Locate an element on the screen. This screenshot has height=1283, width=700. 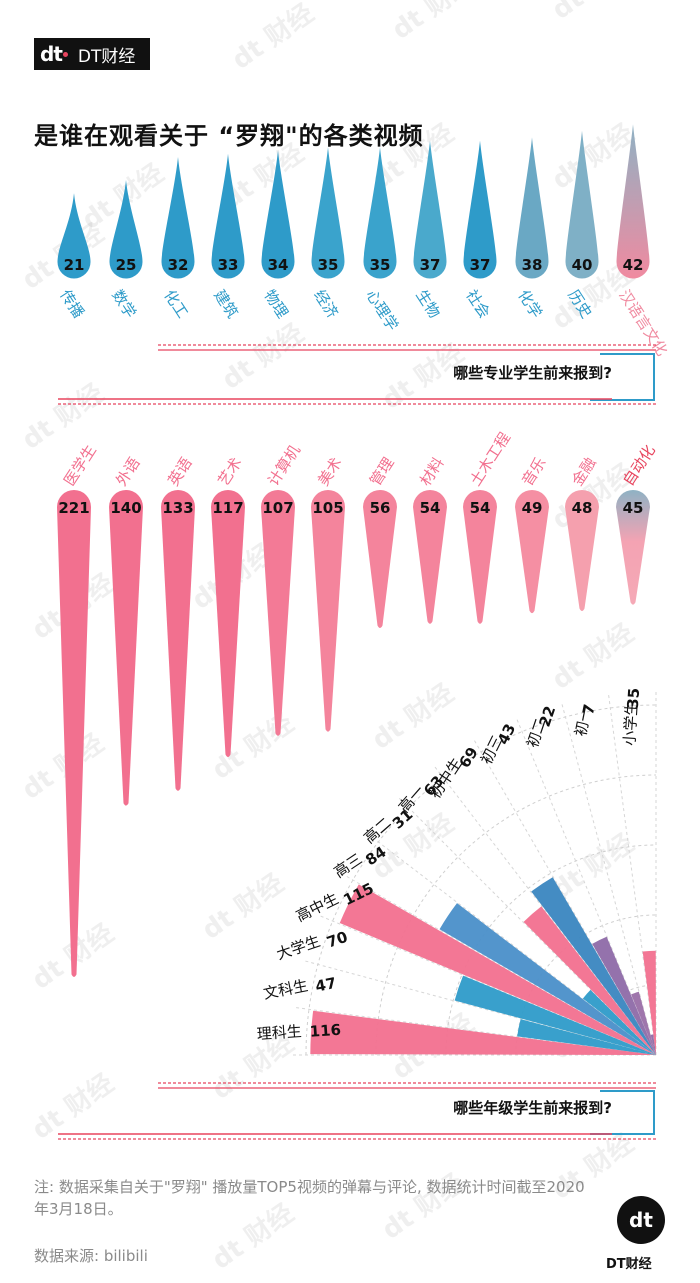
drop-category-label: 传播 is located at coordinates (71, 303).